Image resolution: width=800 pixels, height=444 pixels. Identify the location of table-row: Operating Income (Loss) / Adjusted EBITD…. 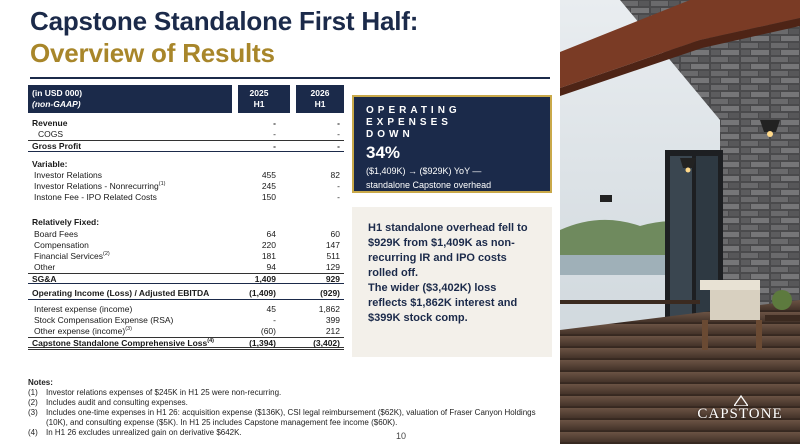
(186, 294).